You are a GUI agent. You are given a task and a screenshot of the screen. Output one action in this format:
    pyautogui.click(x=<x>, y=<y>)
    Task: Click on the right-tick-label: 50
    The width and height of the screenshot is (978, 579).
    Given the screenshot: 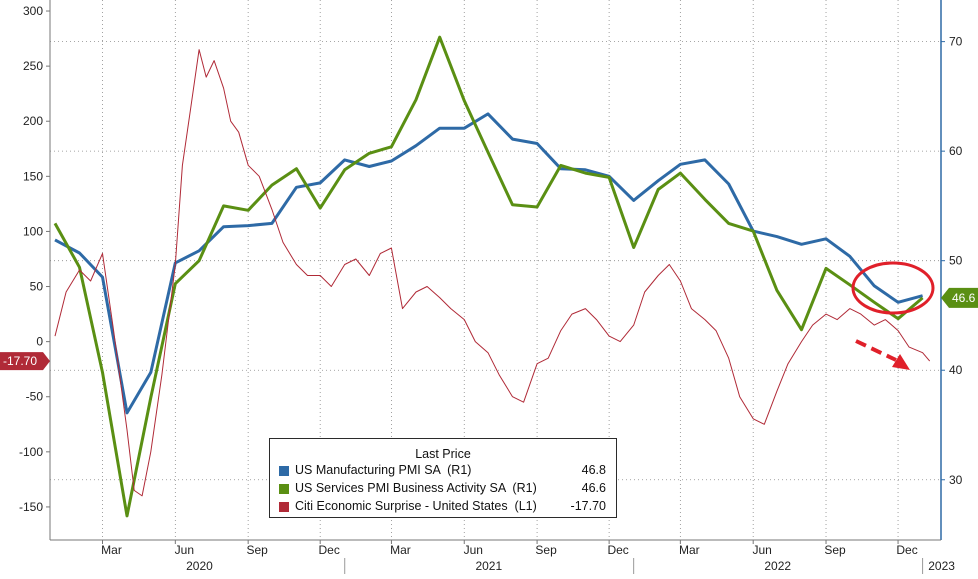 What is the action you would take?
    pyautogui.click(x=956, y=261)
    